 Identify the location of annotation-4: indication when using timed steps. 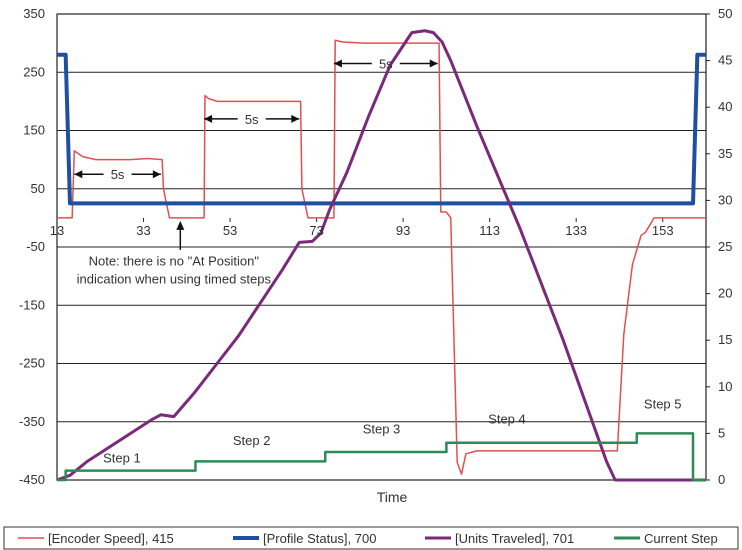
(174, 279).